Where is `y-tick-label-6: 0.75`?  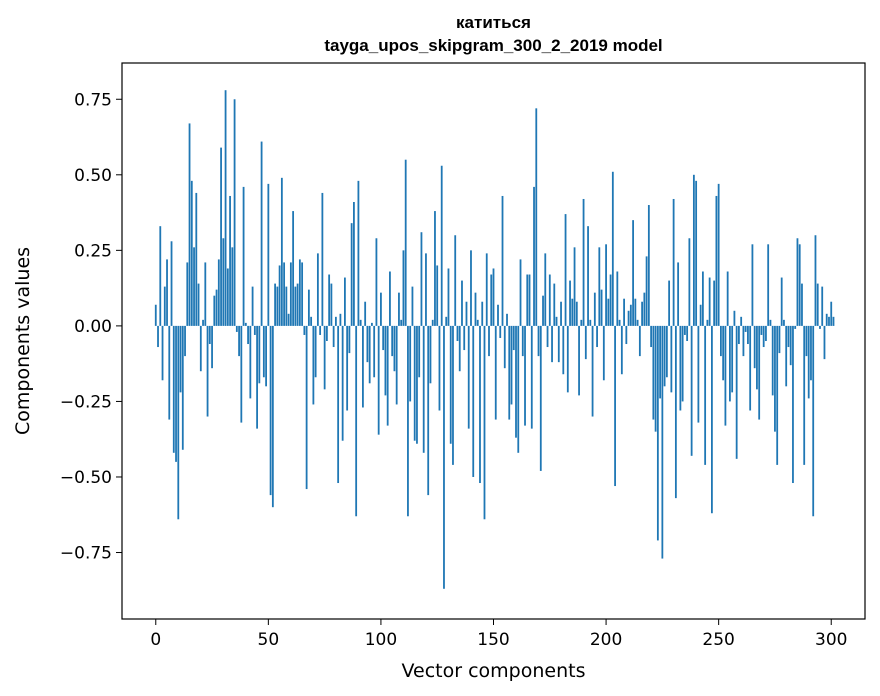 y-tick-label-6: 0.75 is located at coordinates (93, 100).